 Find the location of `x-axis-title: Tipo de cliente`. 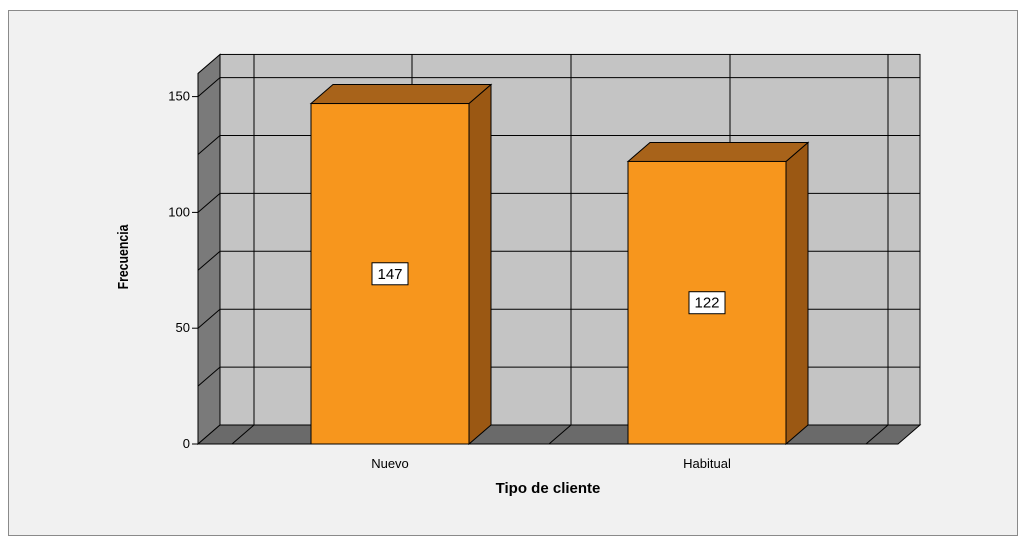

x-axis-title: Tipo de cliente is located at coordinates (548, 488).